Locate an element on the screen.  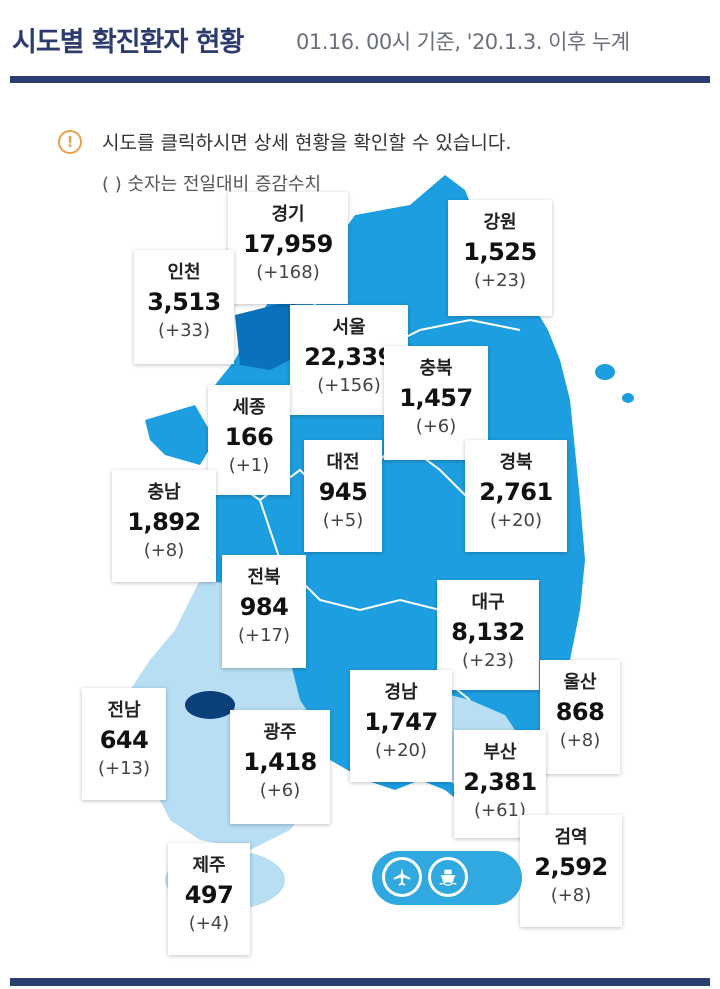
region-card-gwangju: 광주 1,418 (+6) is located at coordinates (280, 767).